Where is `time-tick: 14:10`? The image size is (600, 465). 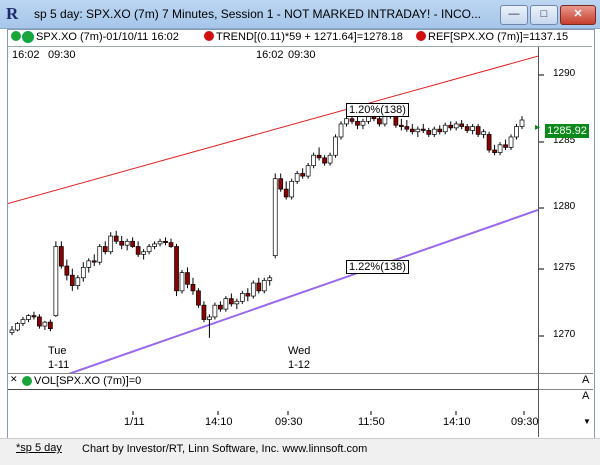 time-tick: 14:10 is located at coordinates (219, 422).